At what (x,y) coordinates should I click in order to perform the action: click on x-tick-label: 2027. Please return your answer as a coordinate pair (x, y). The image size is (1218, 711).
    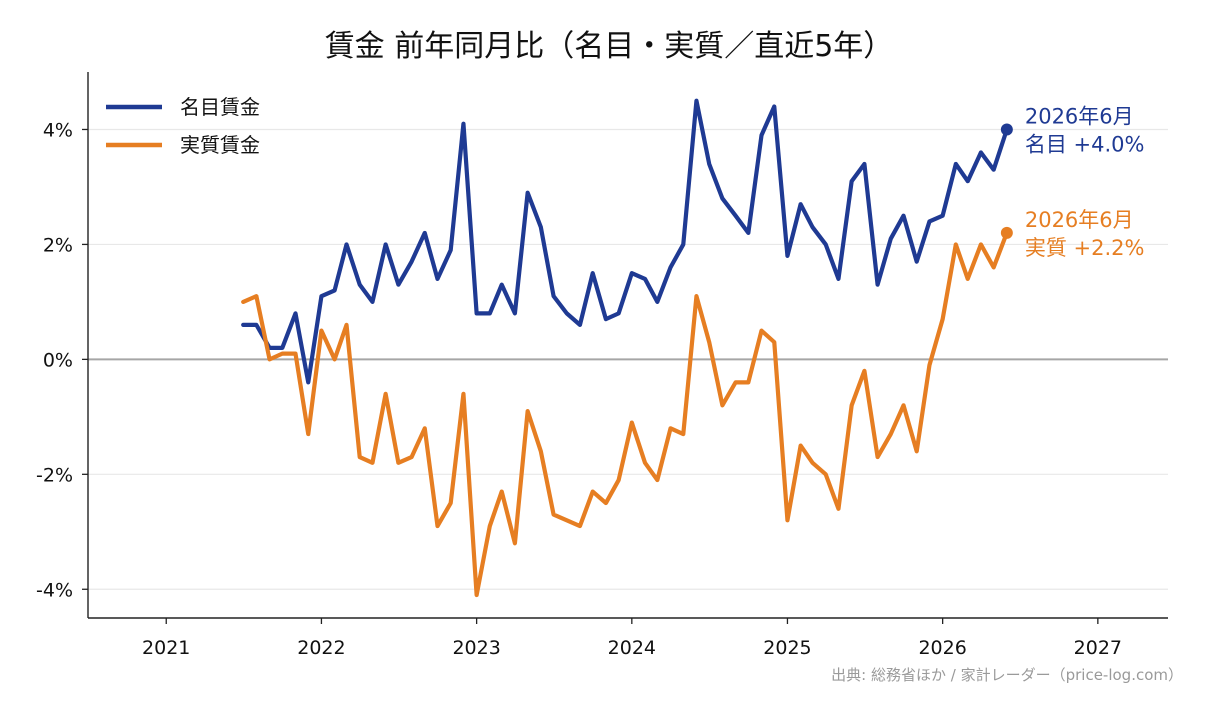
    Looking at the image, I should click on (1098, 648).